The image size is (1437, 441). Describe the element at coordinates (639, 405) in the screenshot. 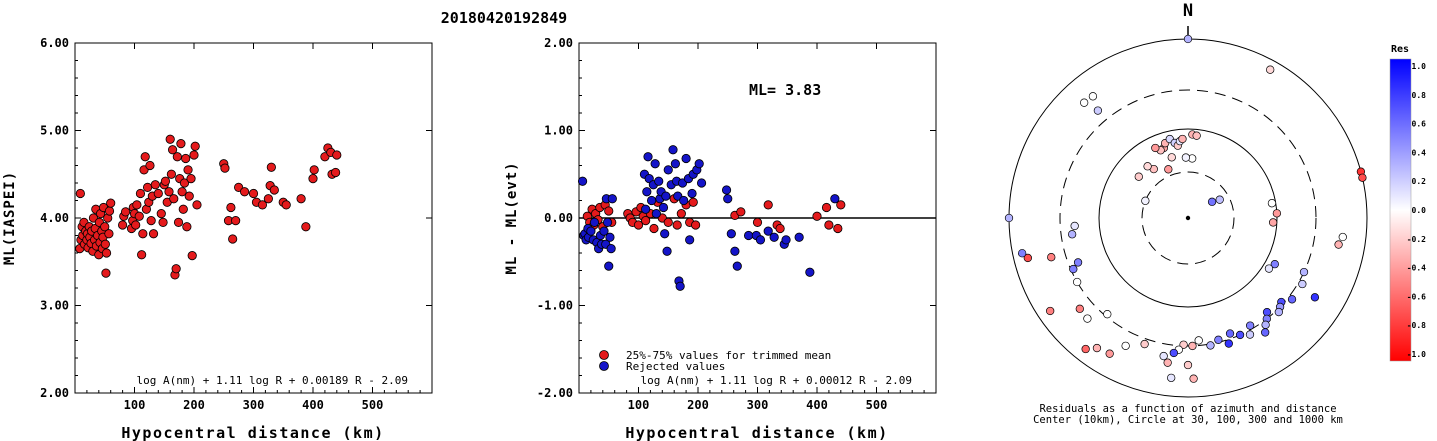

I see `middle-x-tick-label: 100` at that location.